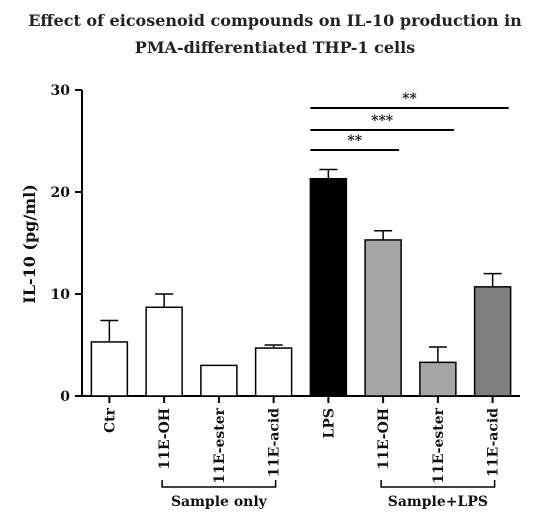 The image size is (550, 529). What do you see at coordinates (438, 502) in the screenshot?
I see `group-label: Sample+LPS` at bounding box center [438, 502].